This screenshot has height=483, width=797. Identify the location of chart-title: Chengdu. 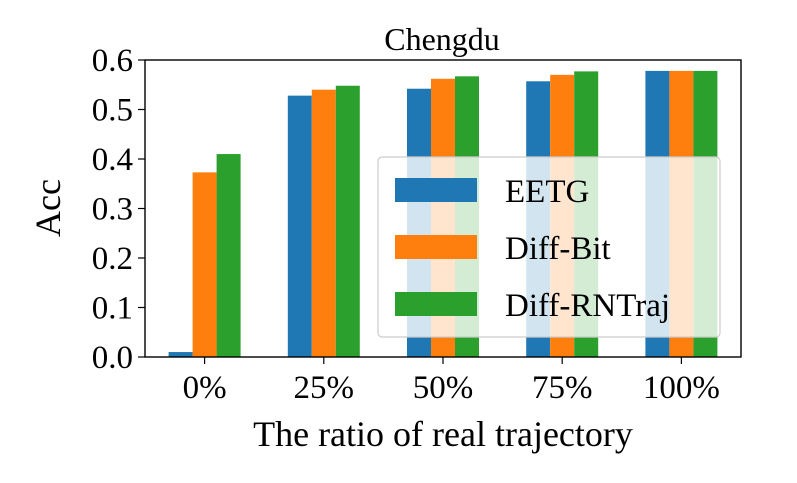
(442, 39).